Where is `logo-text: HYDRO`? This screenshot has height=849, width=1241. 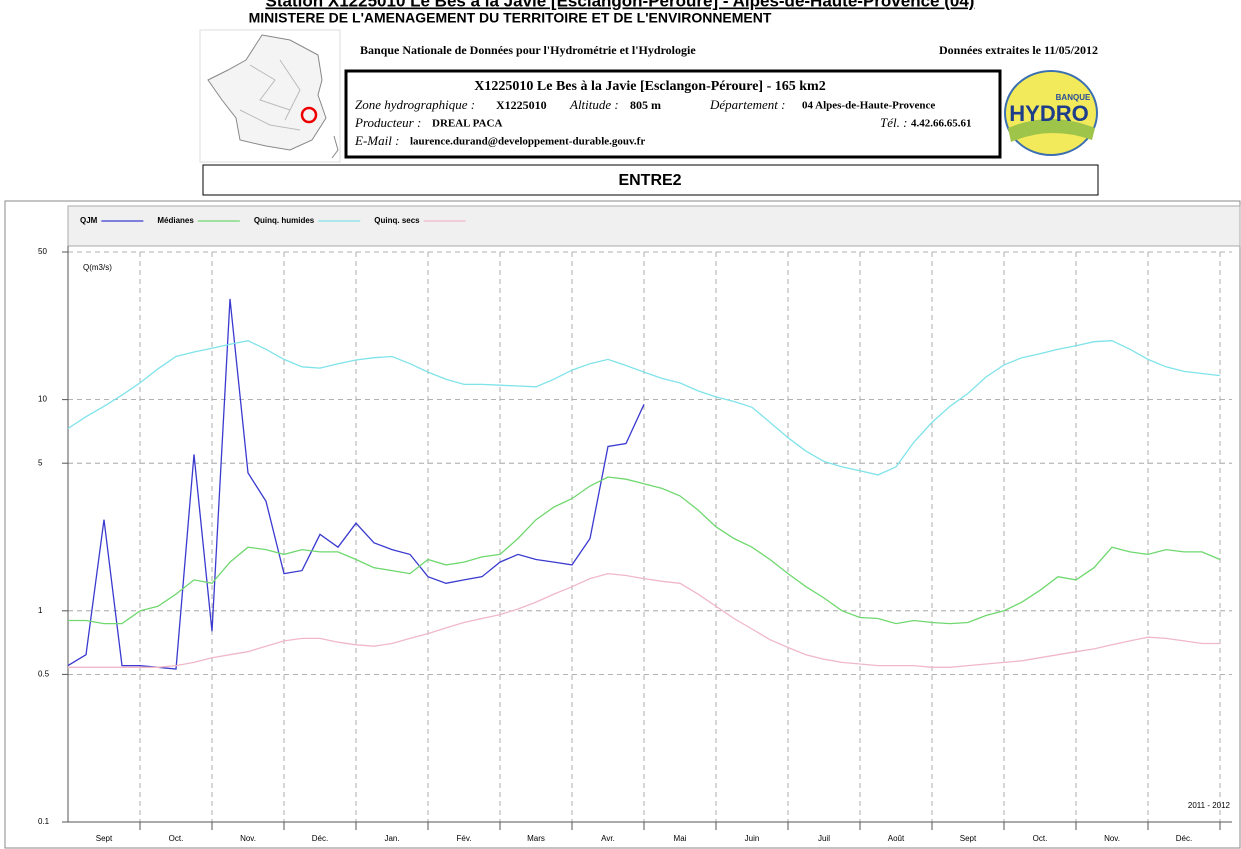
logo-text: HYDRO is located at coordinates (1048, 113).